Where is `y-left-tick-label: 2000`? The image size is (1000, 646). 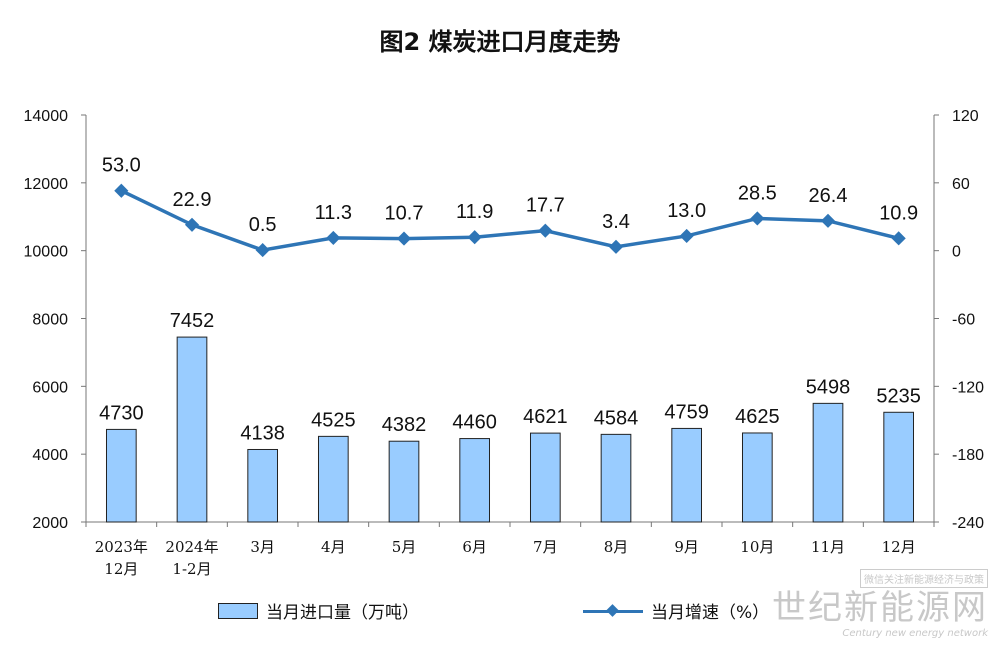 y-left-tick-label: 2000 is located at coordinates (50, 523).